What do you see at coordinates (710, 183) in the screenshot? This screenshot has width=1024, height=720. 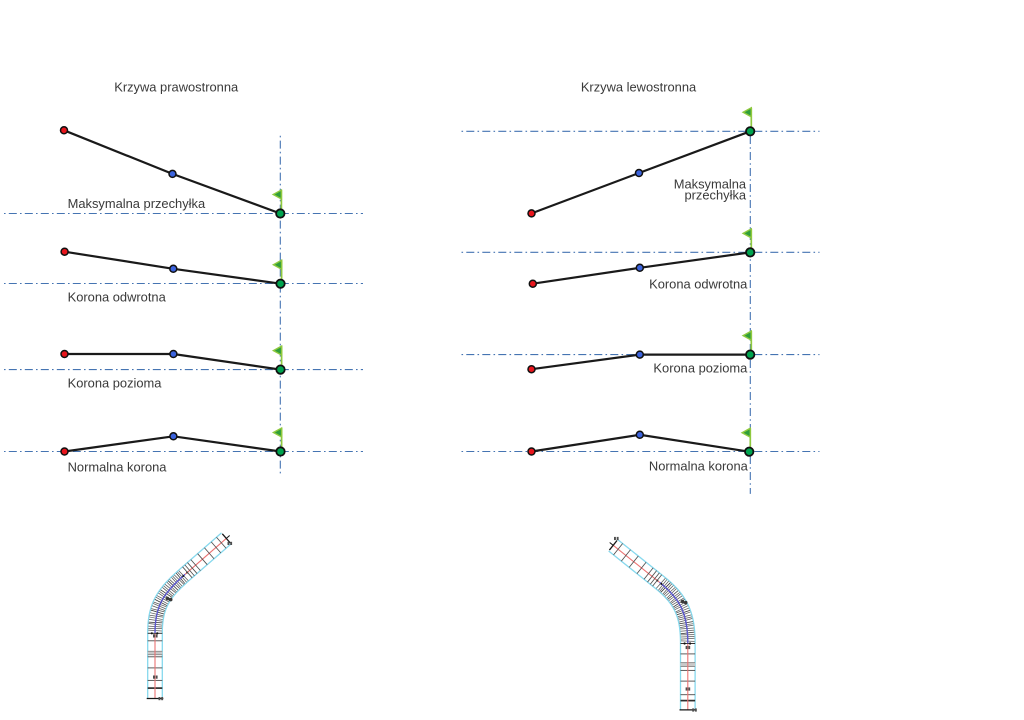 I see `svg-text: Maksymalna` at bounding box center [710, 183].